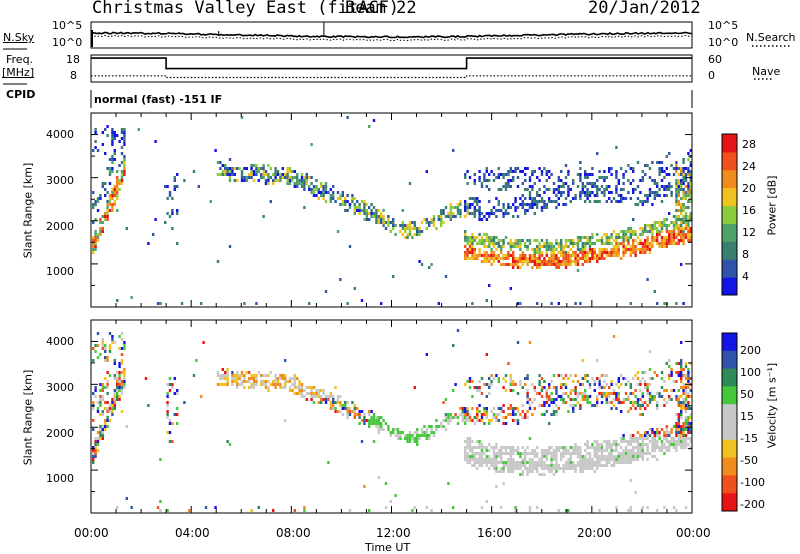  Describe the element at coordinates (750, 372) in the screenshot. I see `velocity-cbar-tick: 100` at that location.